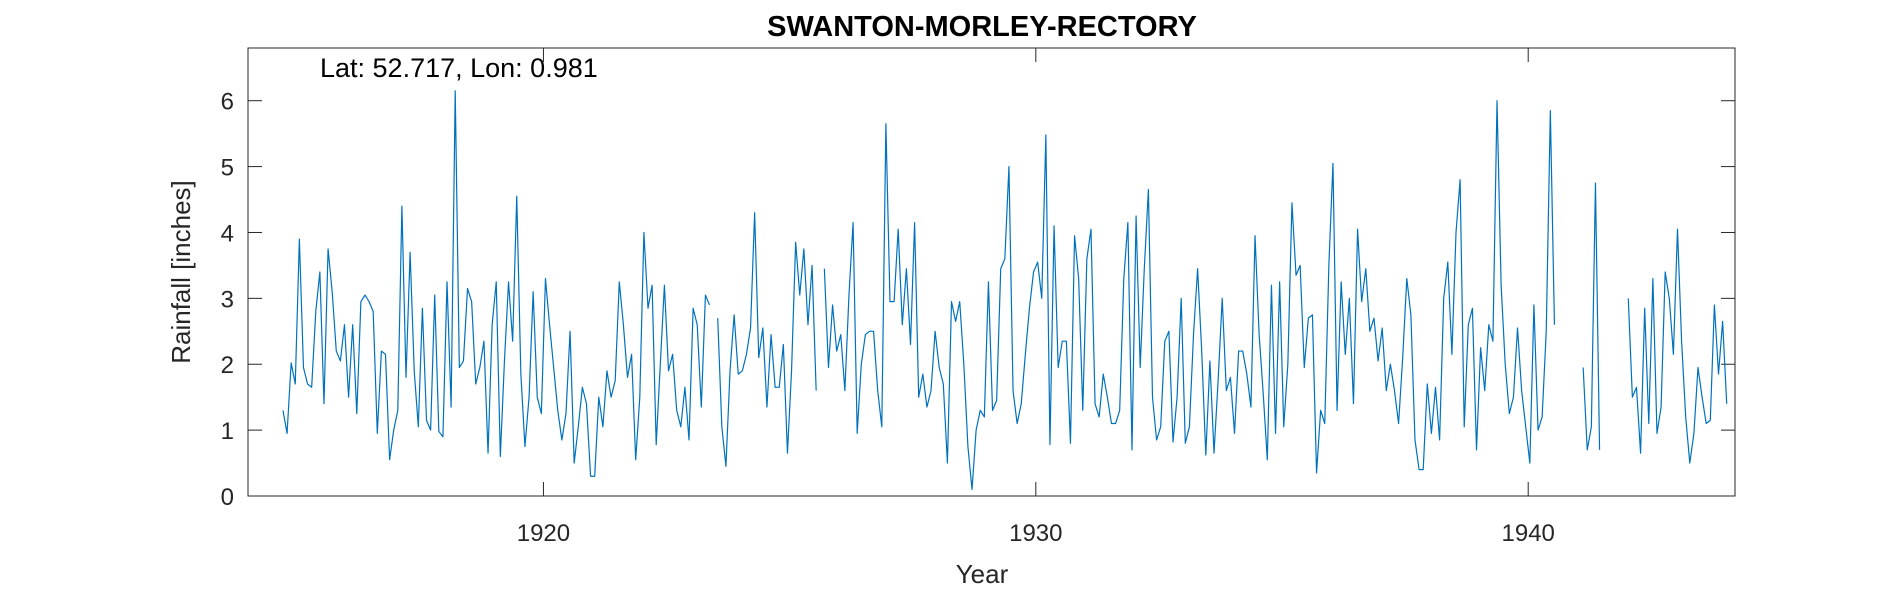 The width and height of the screenshot is (1890, 591). Describe the element at coordinates (1035, 533) in the screenshot. I see `x-tick-label: 1930` at that location.